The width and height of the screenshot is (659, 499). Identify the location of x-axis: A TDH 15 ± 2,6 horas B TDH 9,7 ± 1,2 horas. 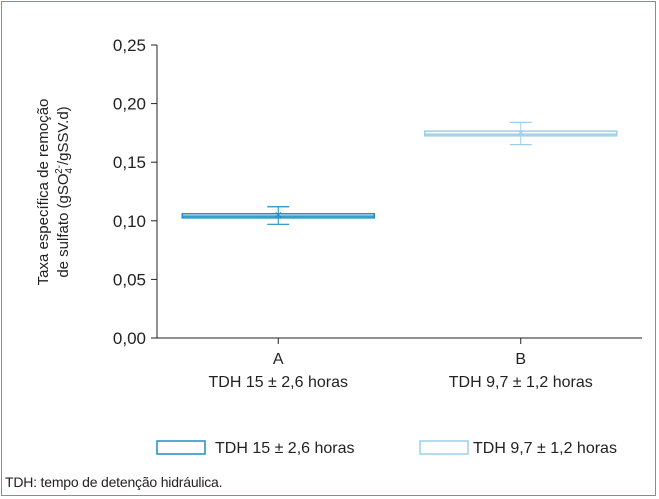
(399, 364).